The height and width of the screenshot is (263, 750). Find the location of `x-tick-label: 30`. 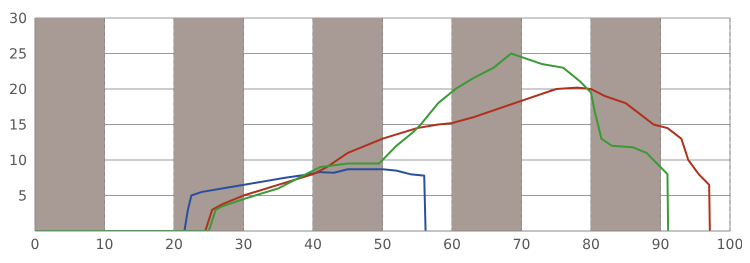

x-tick-label: 30 is located at coordinates (243, 244).